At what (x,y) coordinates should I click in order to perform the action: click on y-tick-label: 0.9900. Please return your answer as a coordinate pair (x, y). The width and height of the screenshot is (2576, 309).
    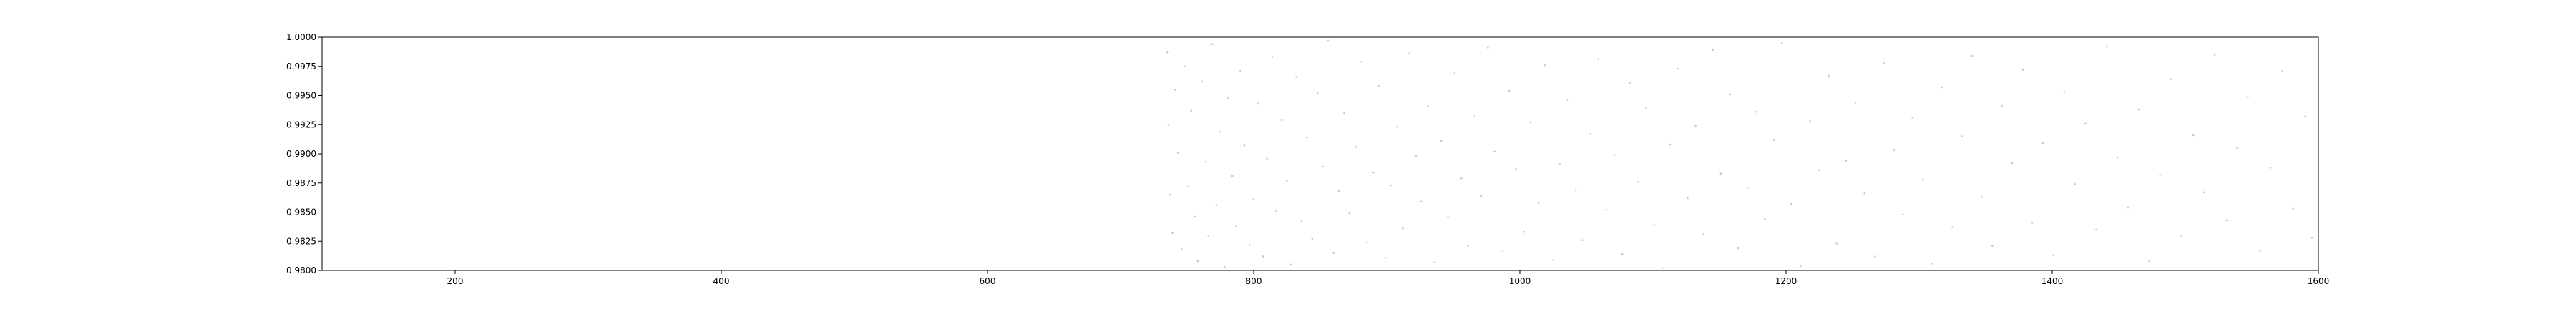
    Looking at the image, I should click on (301, 154).